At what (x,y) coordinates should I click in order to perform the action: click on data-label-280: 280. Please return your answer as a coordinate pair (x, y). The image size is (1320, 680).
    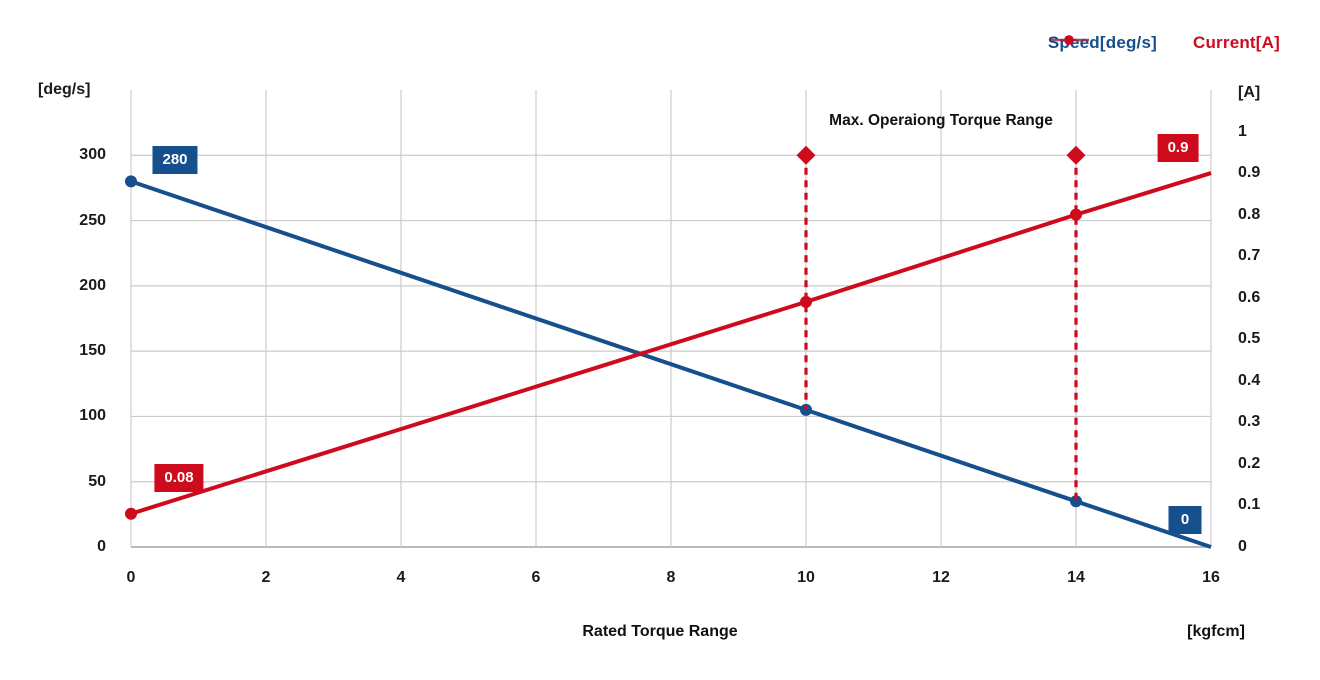
    Looking at the image, I should click on (175, 160).